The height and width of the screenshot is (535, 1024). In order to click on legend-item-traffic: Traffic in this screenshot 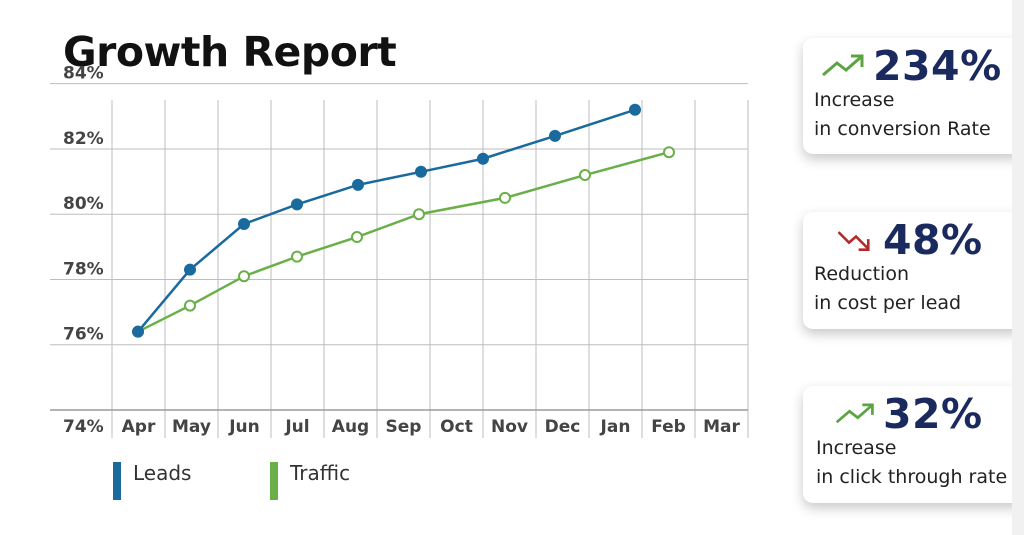, I will do `click(310, 481)`.